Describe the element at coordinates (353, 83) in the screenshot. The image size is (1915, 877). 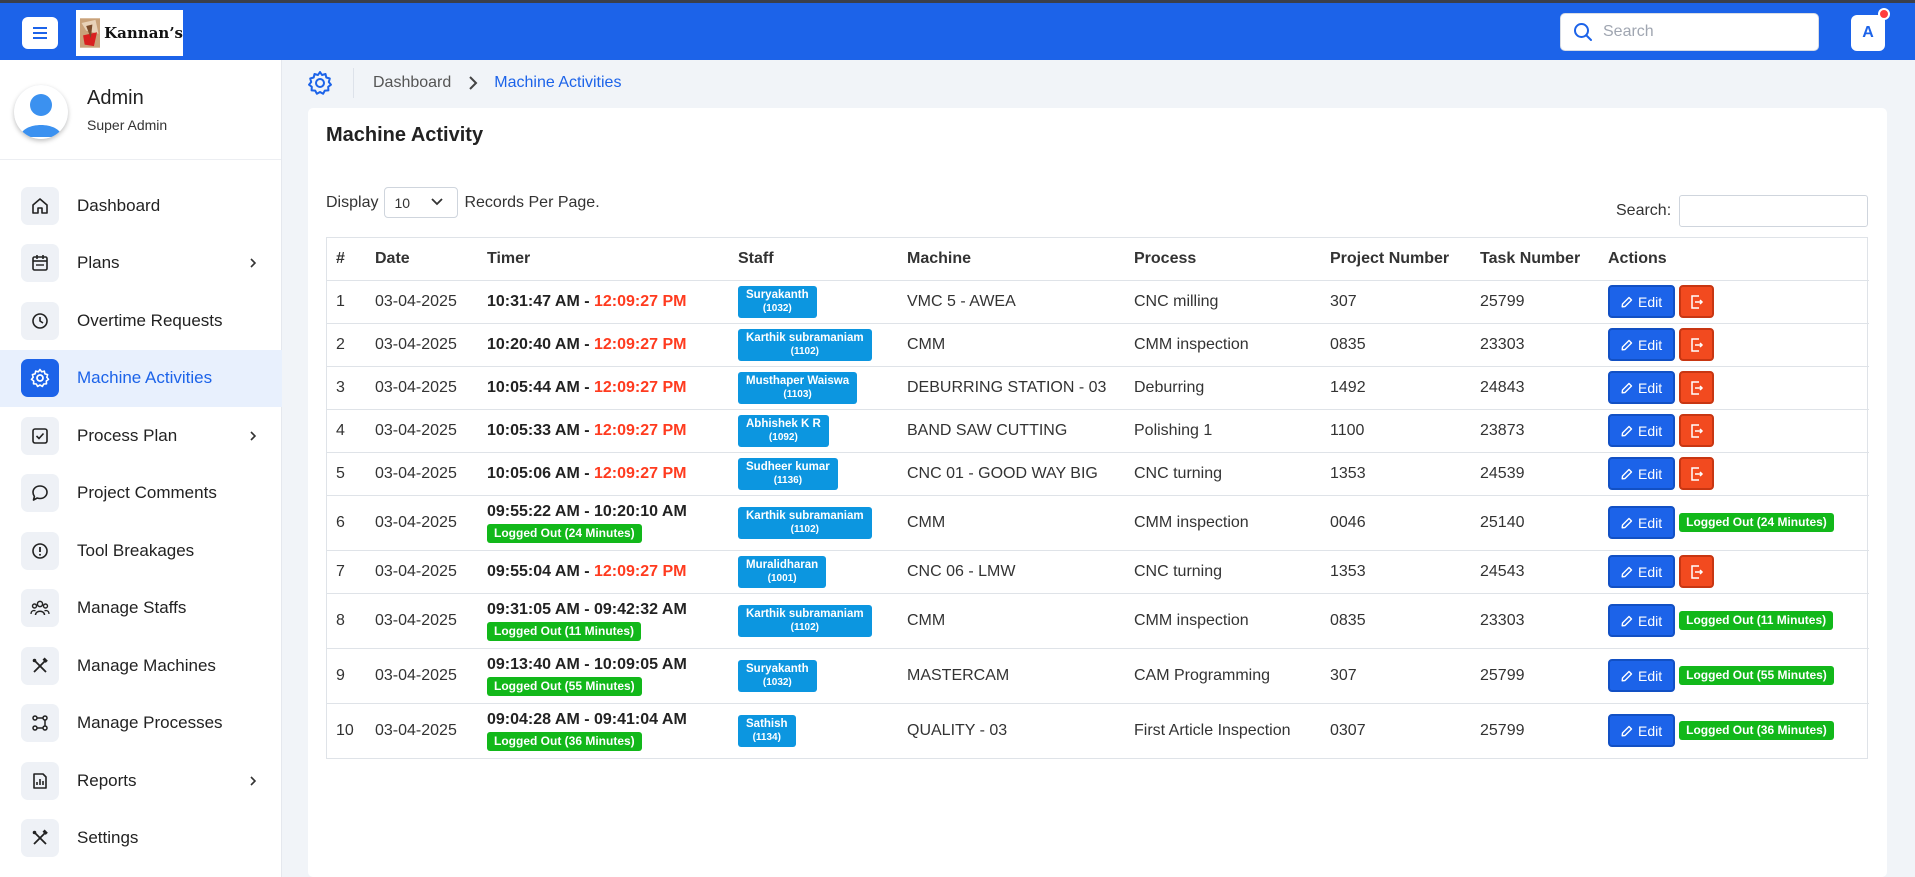
I see `breadcrumb-divider` at that location.